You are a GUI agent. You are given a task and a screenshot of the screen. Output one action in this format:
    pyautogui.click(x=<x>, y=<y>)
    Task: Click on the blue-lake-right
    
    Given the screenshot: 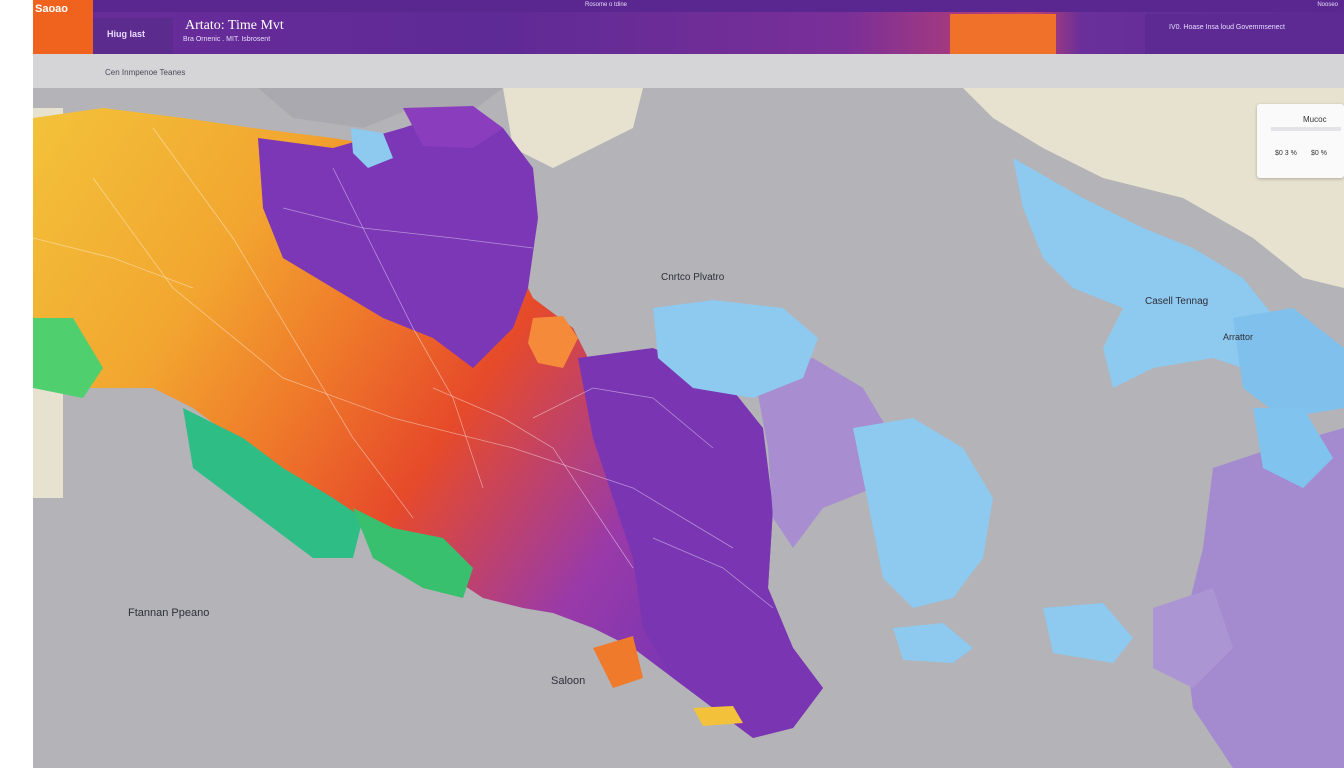 What is the action you would take?
    pyautogui.click(x=1293, y=448)
    